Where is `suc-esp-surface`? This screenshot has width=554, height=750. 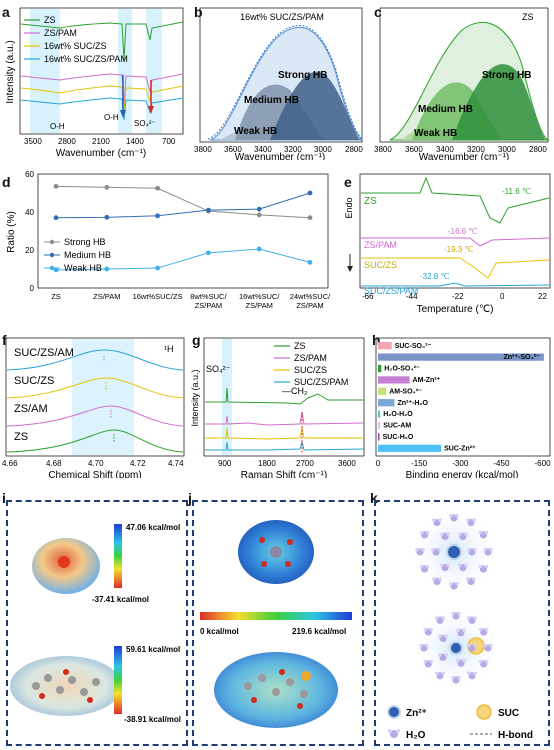
suc-esp-surface is located at coordinates (66, 686).